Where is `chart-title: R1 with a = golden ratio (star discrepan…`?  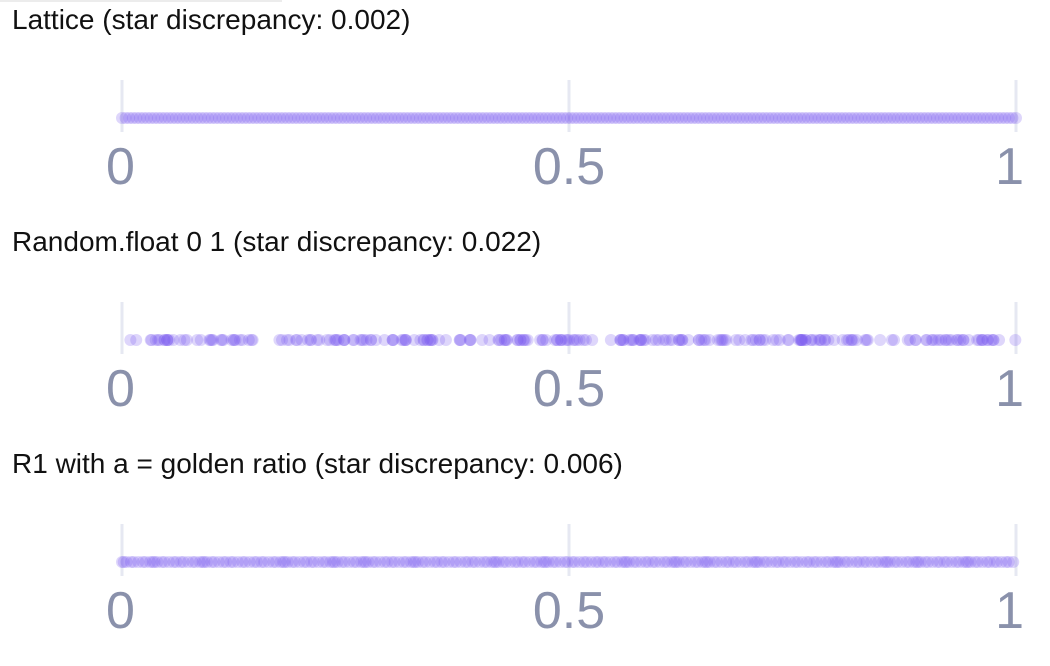 chart-title: R1 with a = golden ratio (star discrepan… is located at coordinates (317, 463).